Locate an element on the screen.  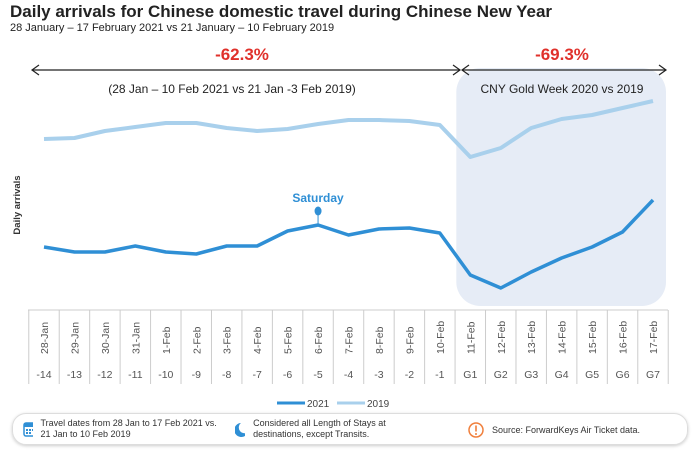
x-tick-label: 28-Jan is located at coordinates (45, 338).